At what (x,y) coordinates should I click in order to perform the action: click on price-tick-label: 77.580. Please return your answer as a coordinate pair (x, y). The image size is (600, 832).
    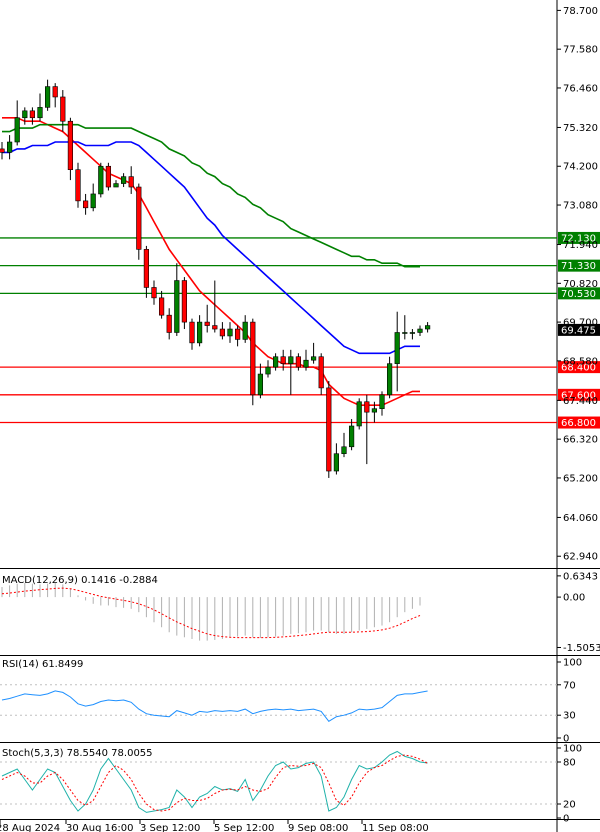
    Looking at the image, I should click on (580, 50).